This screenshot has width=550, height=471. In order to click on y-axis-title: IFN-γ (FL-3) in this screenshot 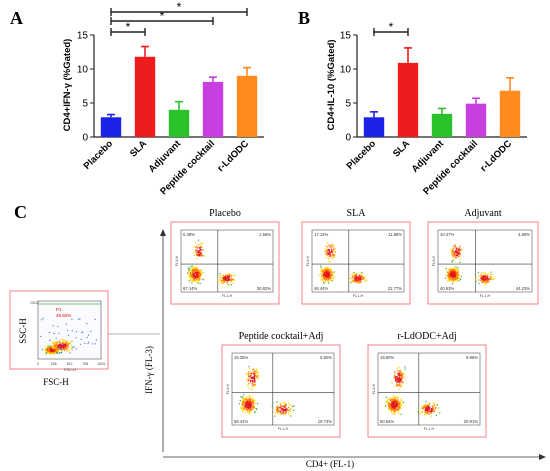, I will do `click(149, 370)`.